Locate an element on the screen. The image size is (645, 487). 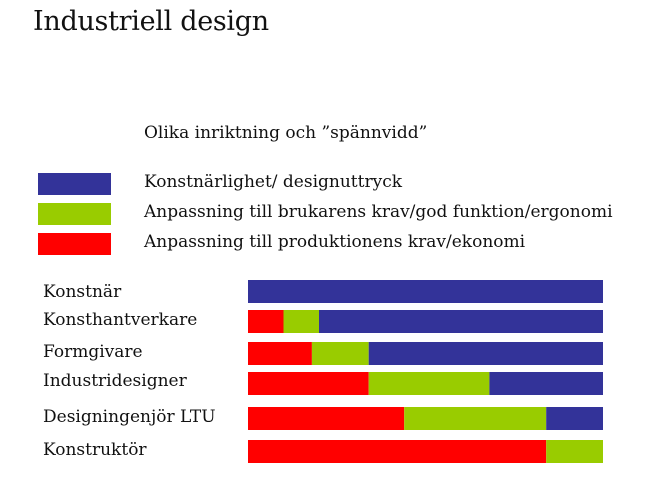
legend-swatch-red is located at coordinates (74, 244).